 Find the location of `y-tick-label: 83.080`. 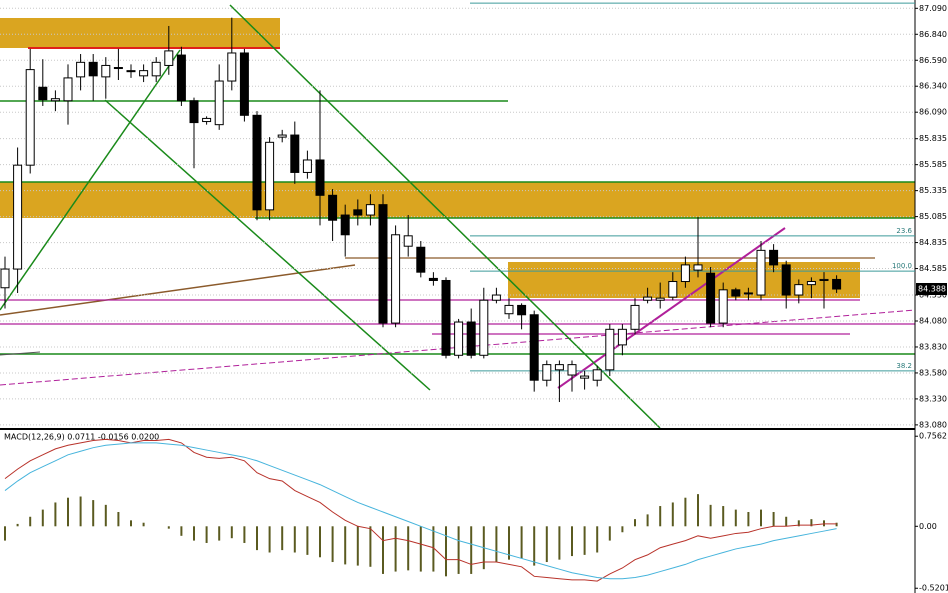

y-tick-label: 83.080 is located at coordinates (933, 424).